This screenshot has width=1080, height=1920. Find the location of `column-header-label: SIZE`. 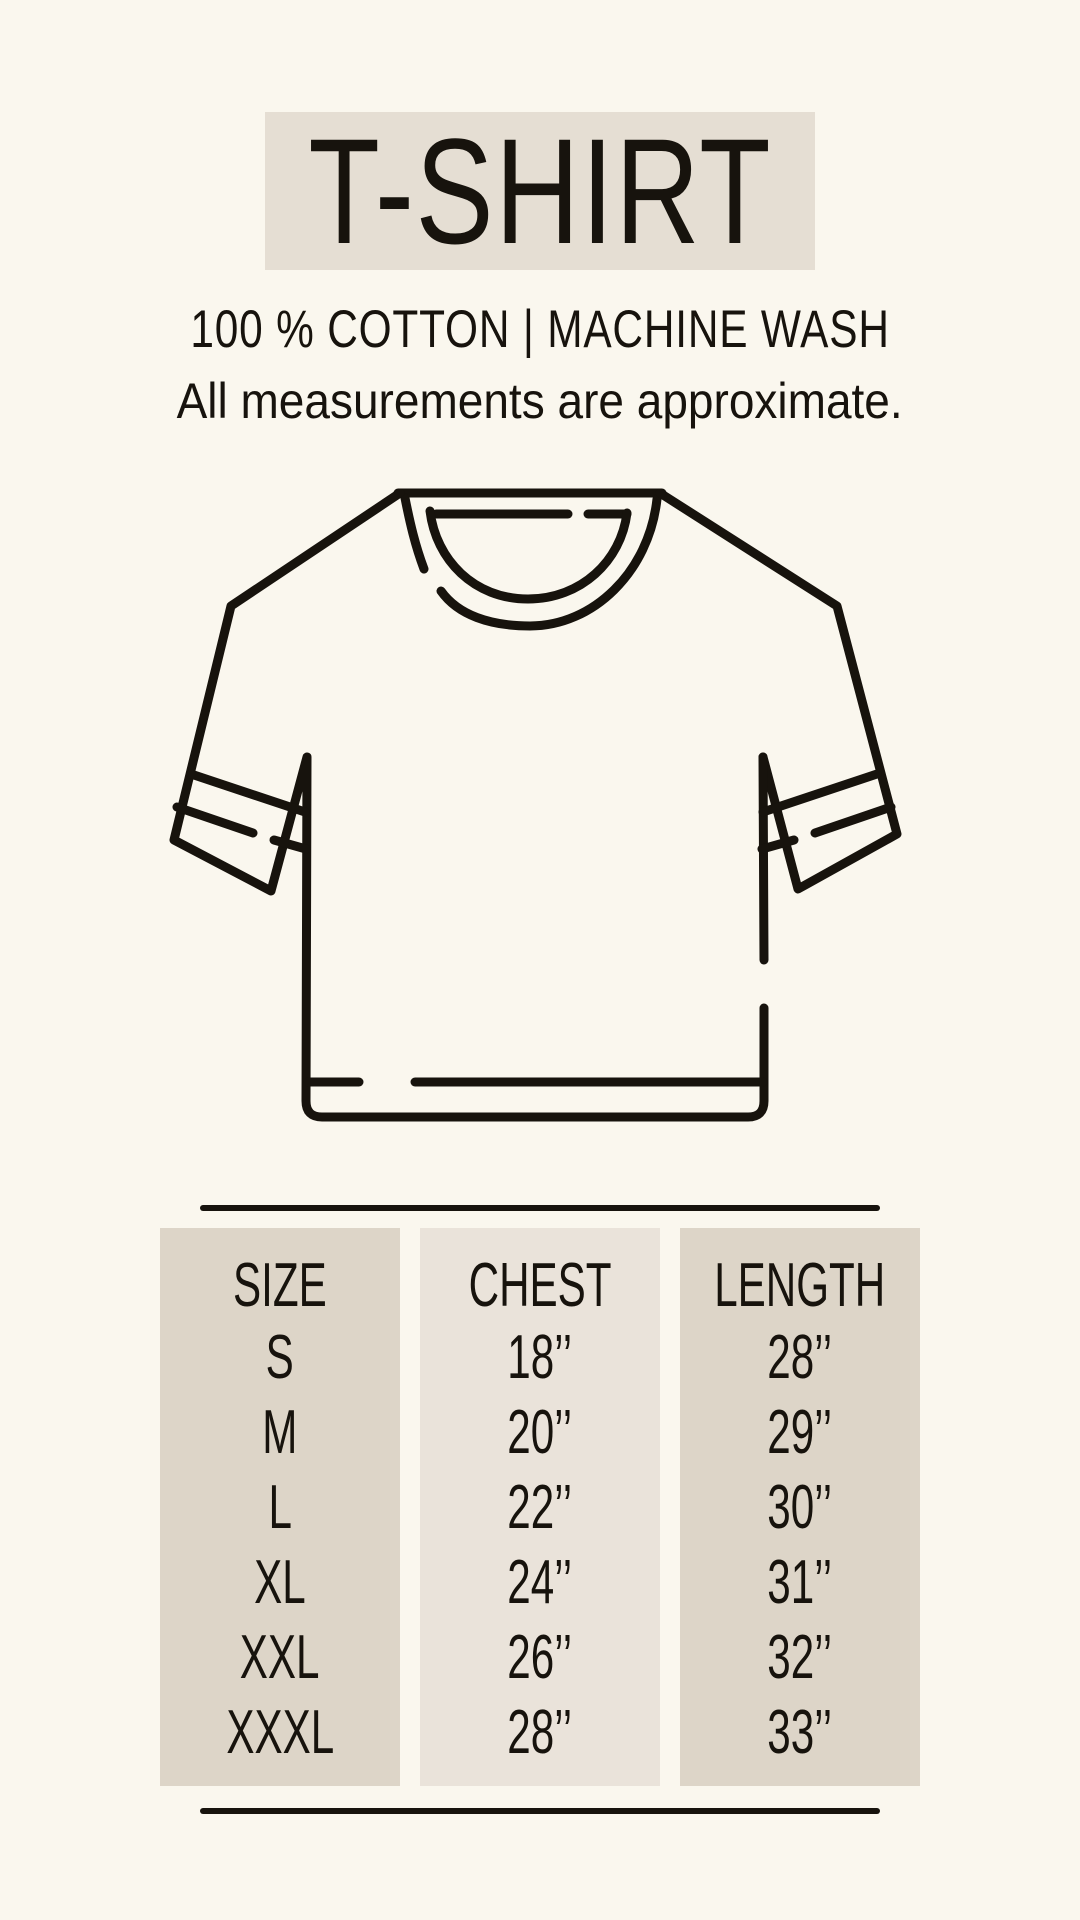

column-header-label: SIZE is located at coordinates (280, 1285).